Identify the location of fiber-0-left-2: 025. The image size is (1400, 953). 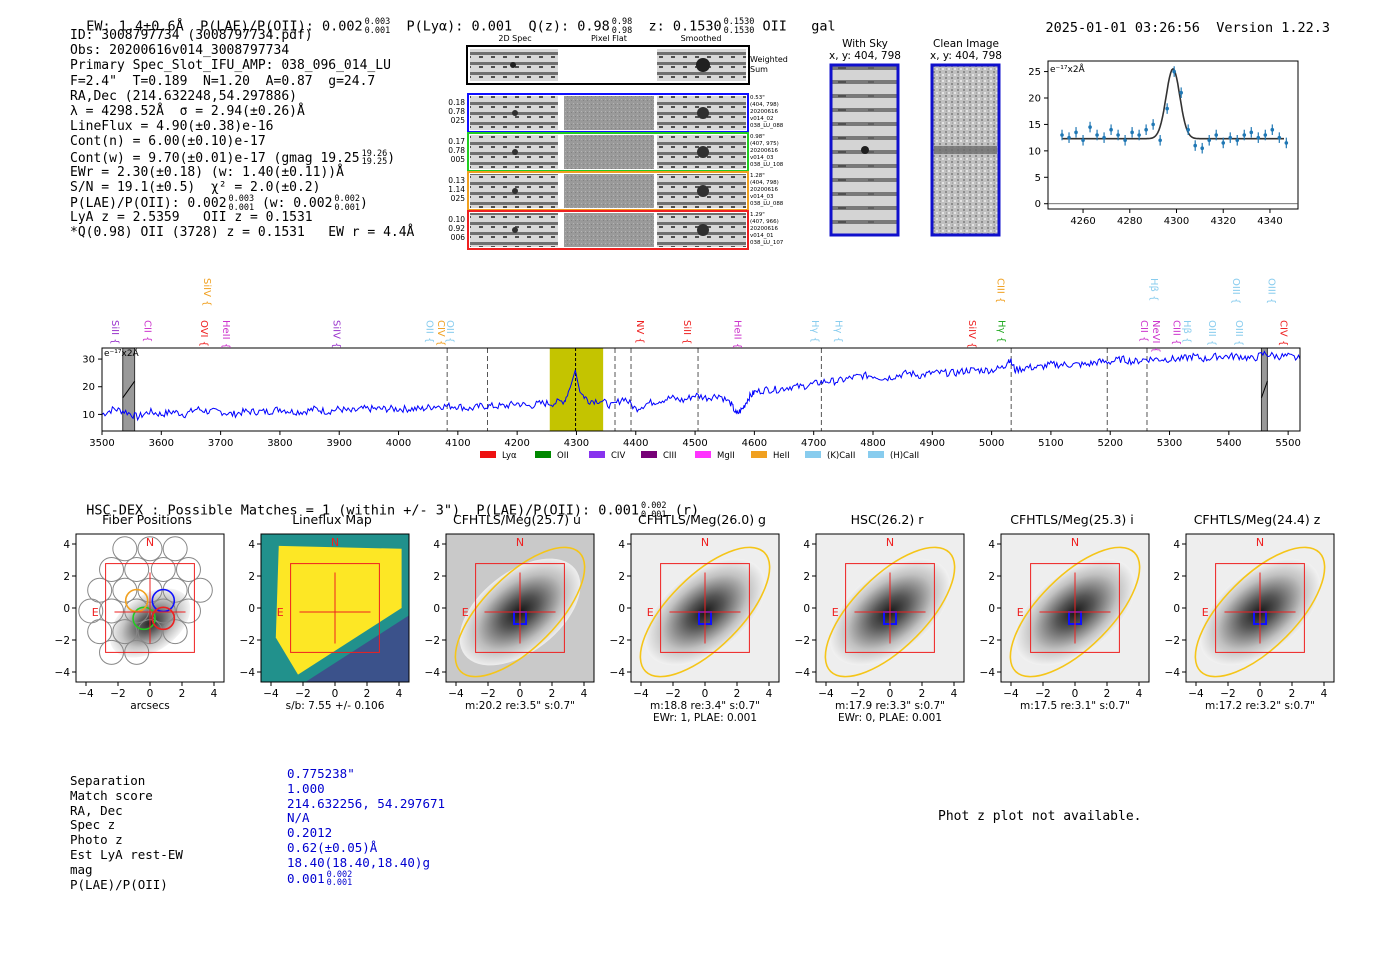
(458, 120).